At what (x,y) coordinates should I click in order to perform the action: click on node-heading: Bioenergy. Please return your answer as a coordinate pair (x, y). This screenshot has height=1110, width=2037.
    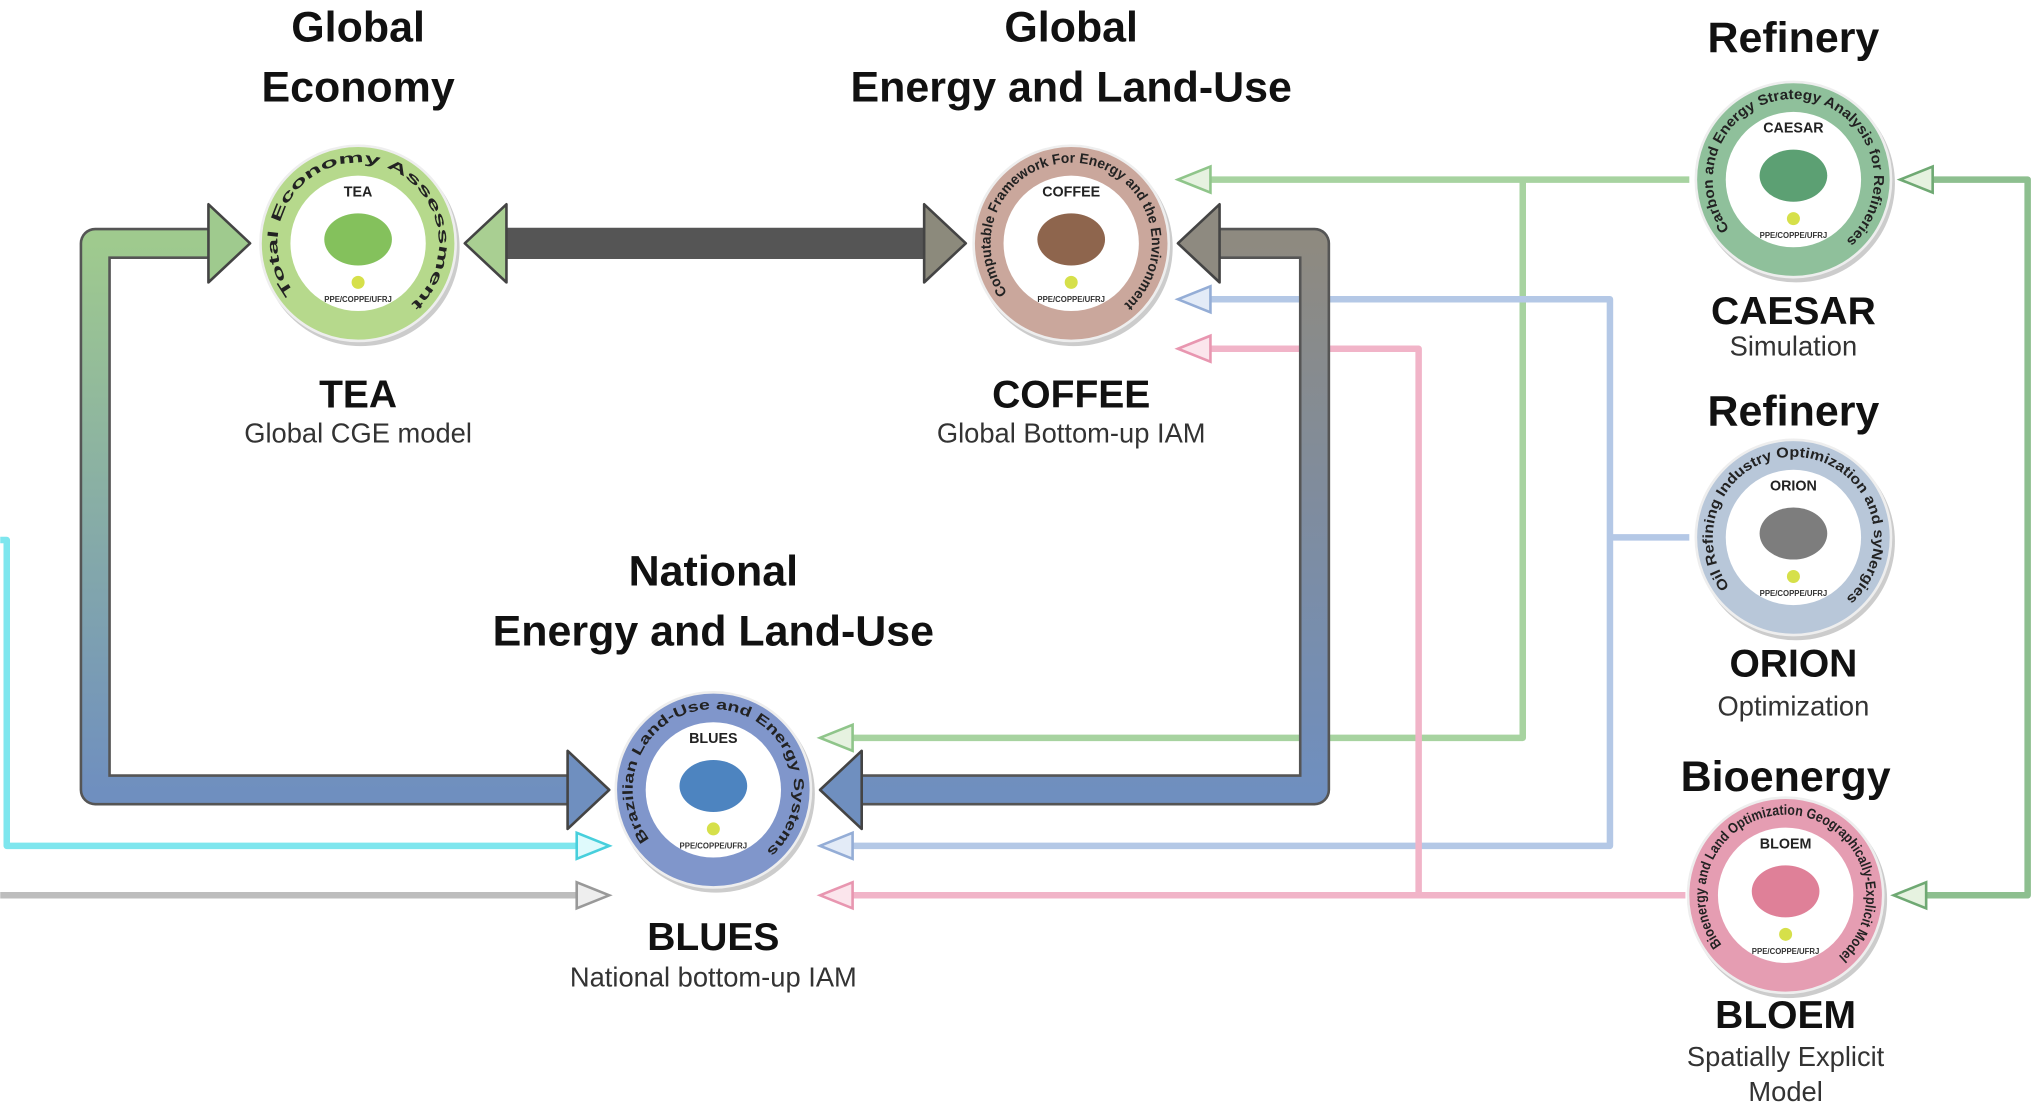
    Looking at the image, I should click on (1786, 777).